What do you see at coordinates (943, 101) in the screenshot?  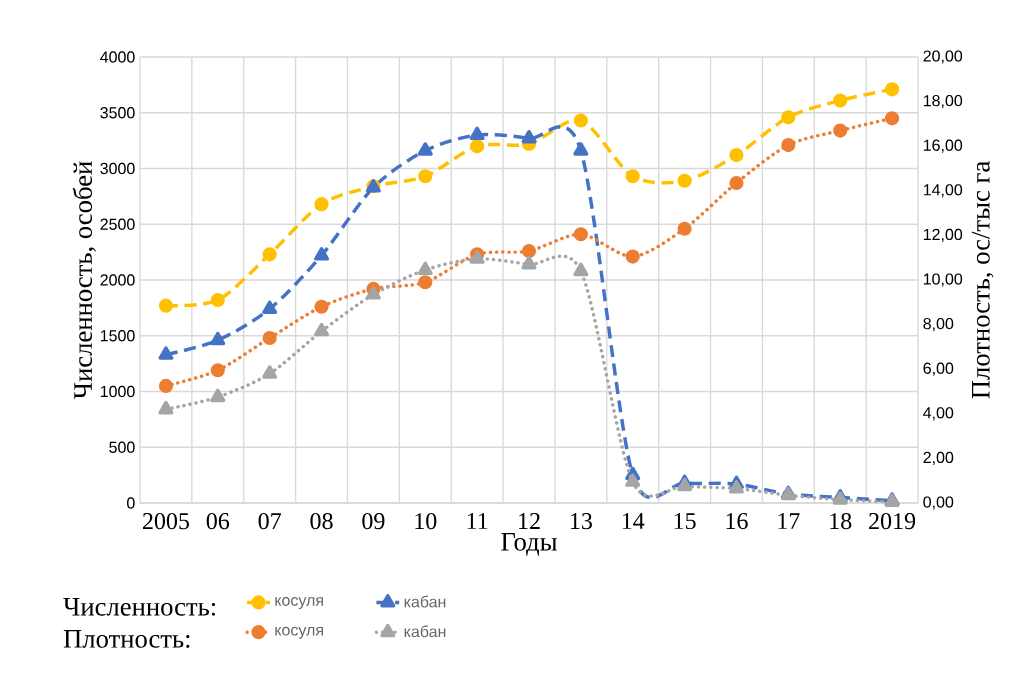 I see `y2-tick-label: 18,00` at bounding box center [943, 101].